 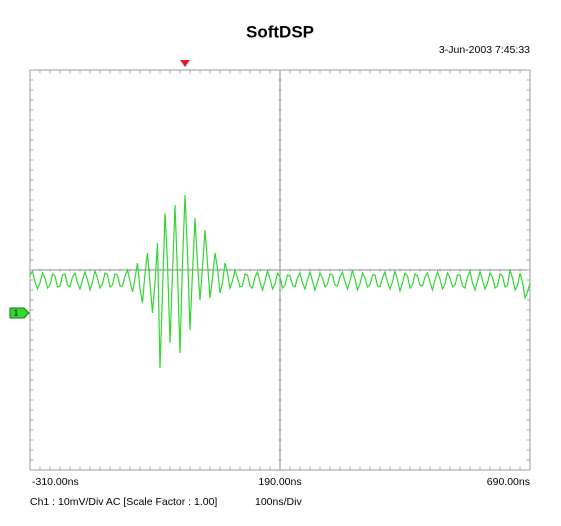 What do you see at coordinates (55, 482) in the screenshot?
I see `x-tick-label: -310.00ns` at bounding box center [55, 482].